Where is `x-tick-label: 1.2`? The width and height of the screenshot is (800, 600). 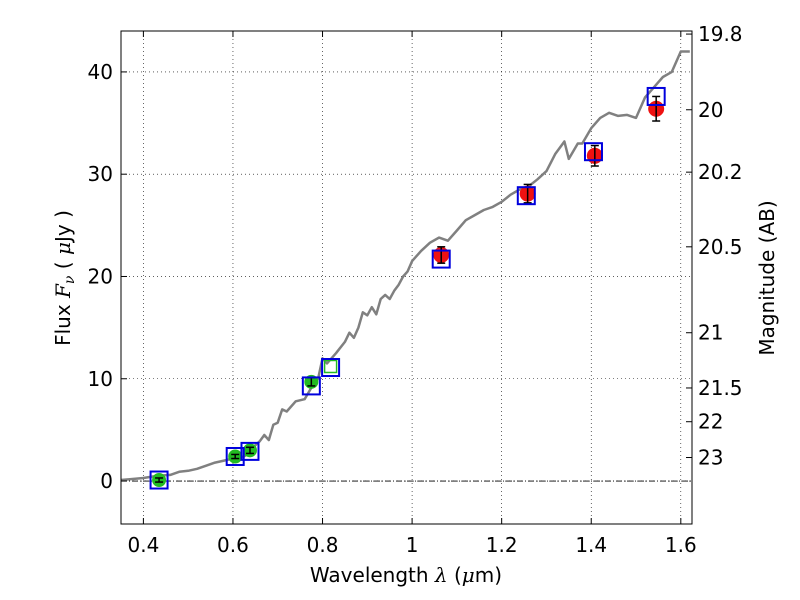
x-tick-label: 1.2 is located at coordinates (502, 545).